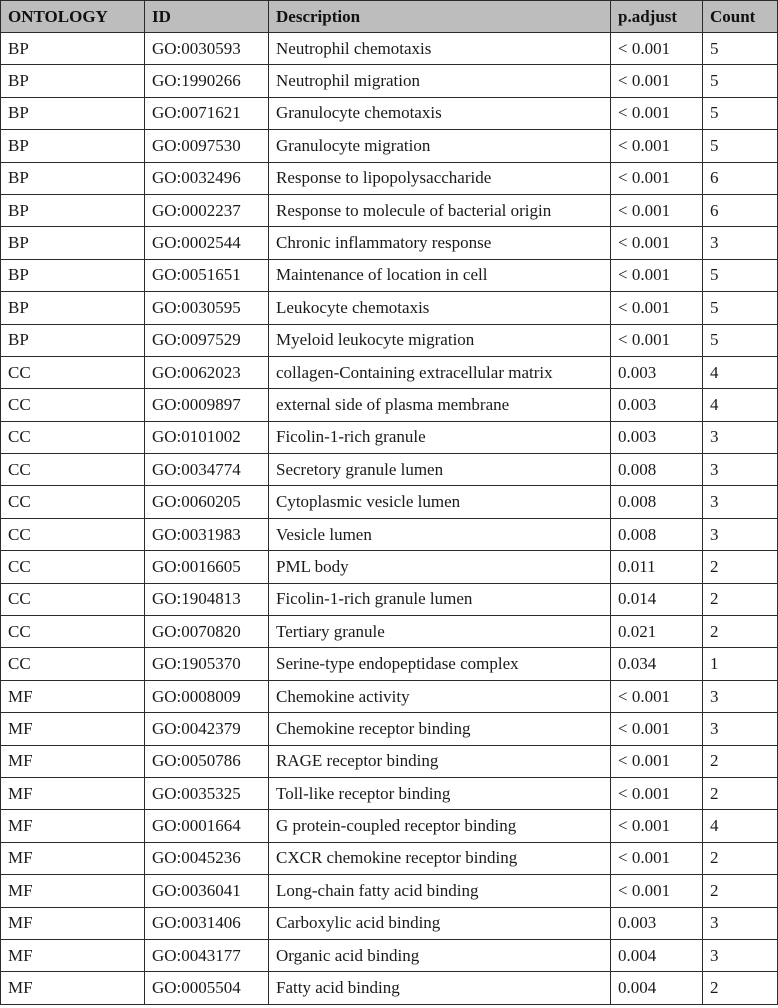 This screenshot has height=1008, width=778. Describe the element at coordinates (439, 534) in the screenshot. I see `description-cell: Vesicle lumen` at that location.